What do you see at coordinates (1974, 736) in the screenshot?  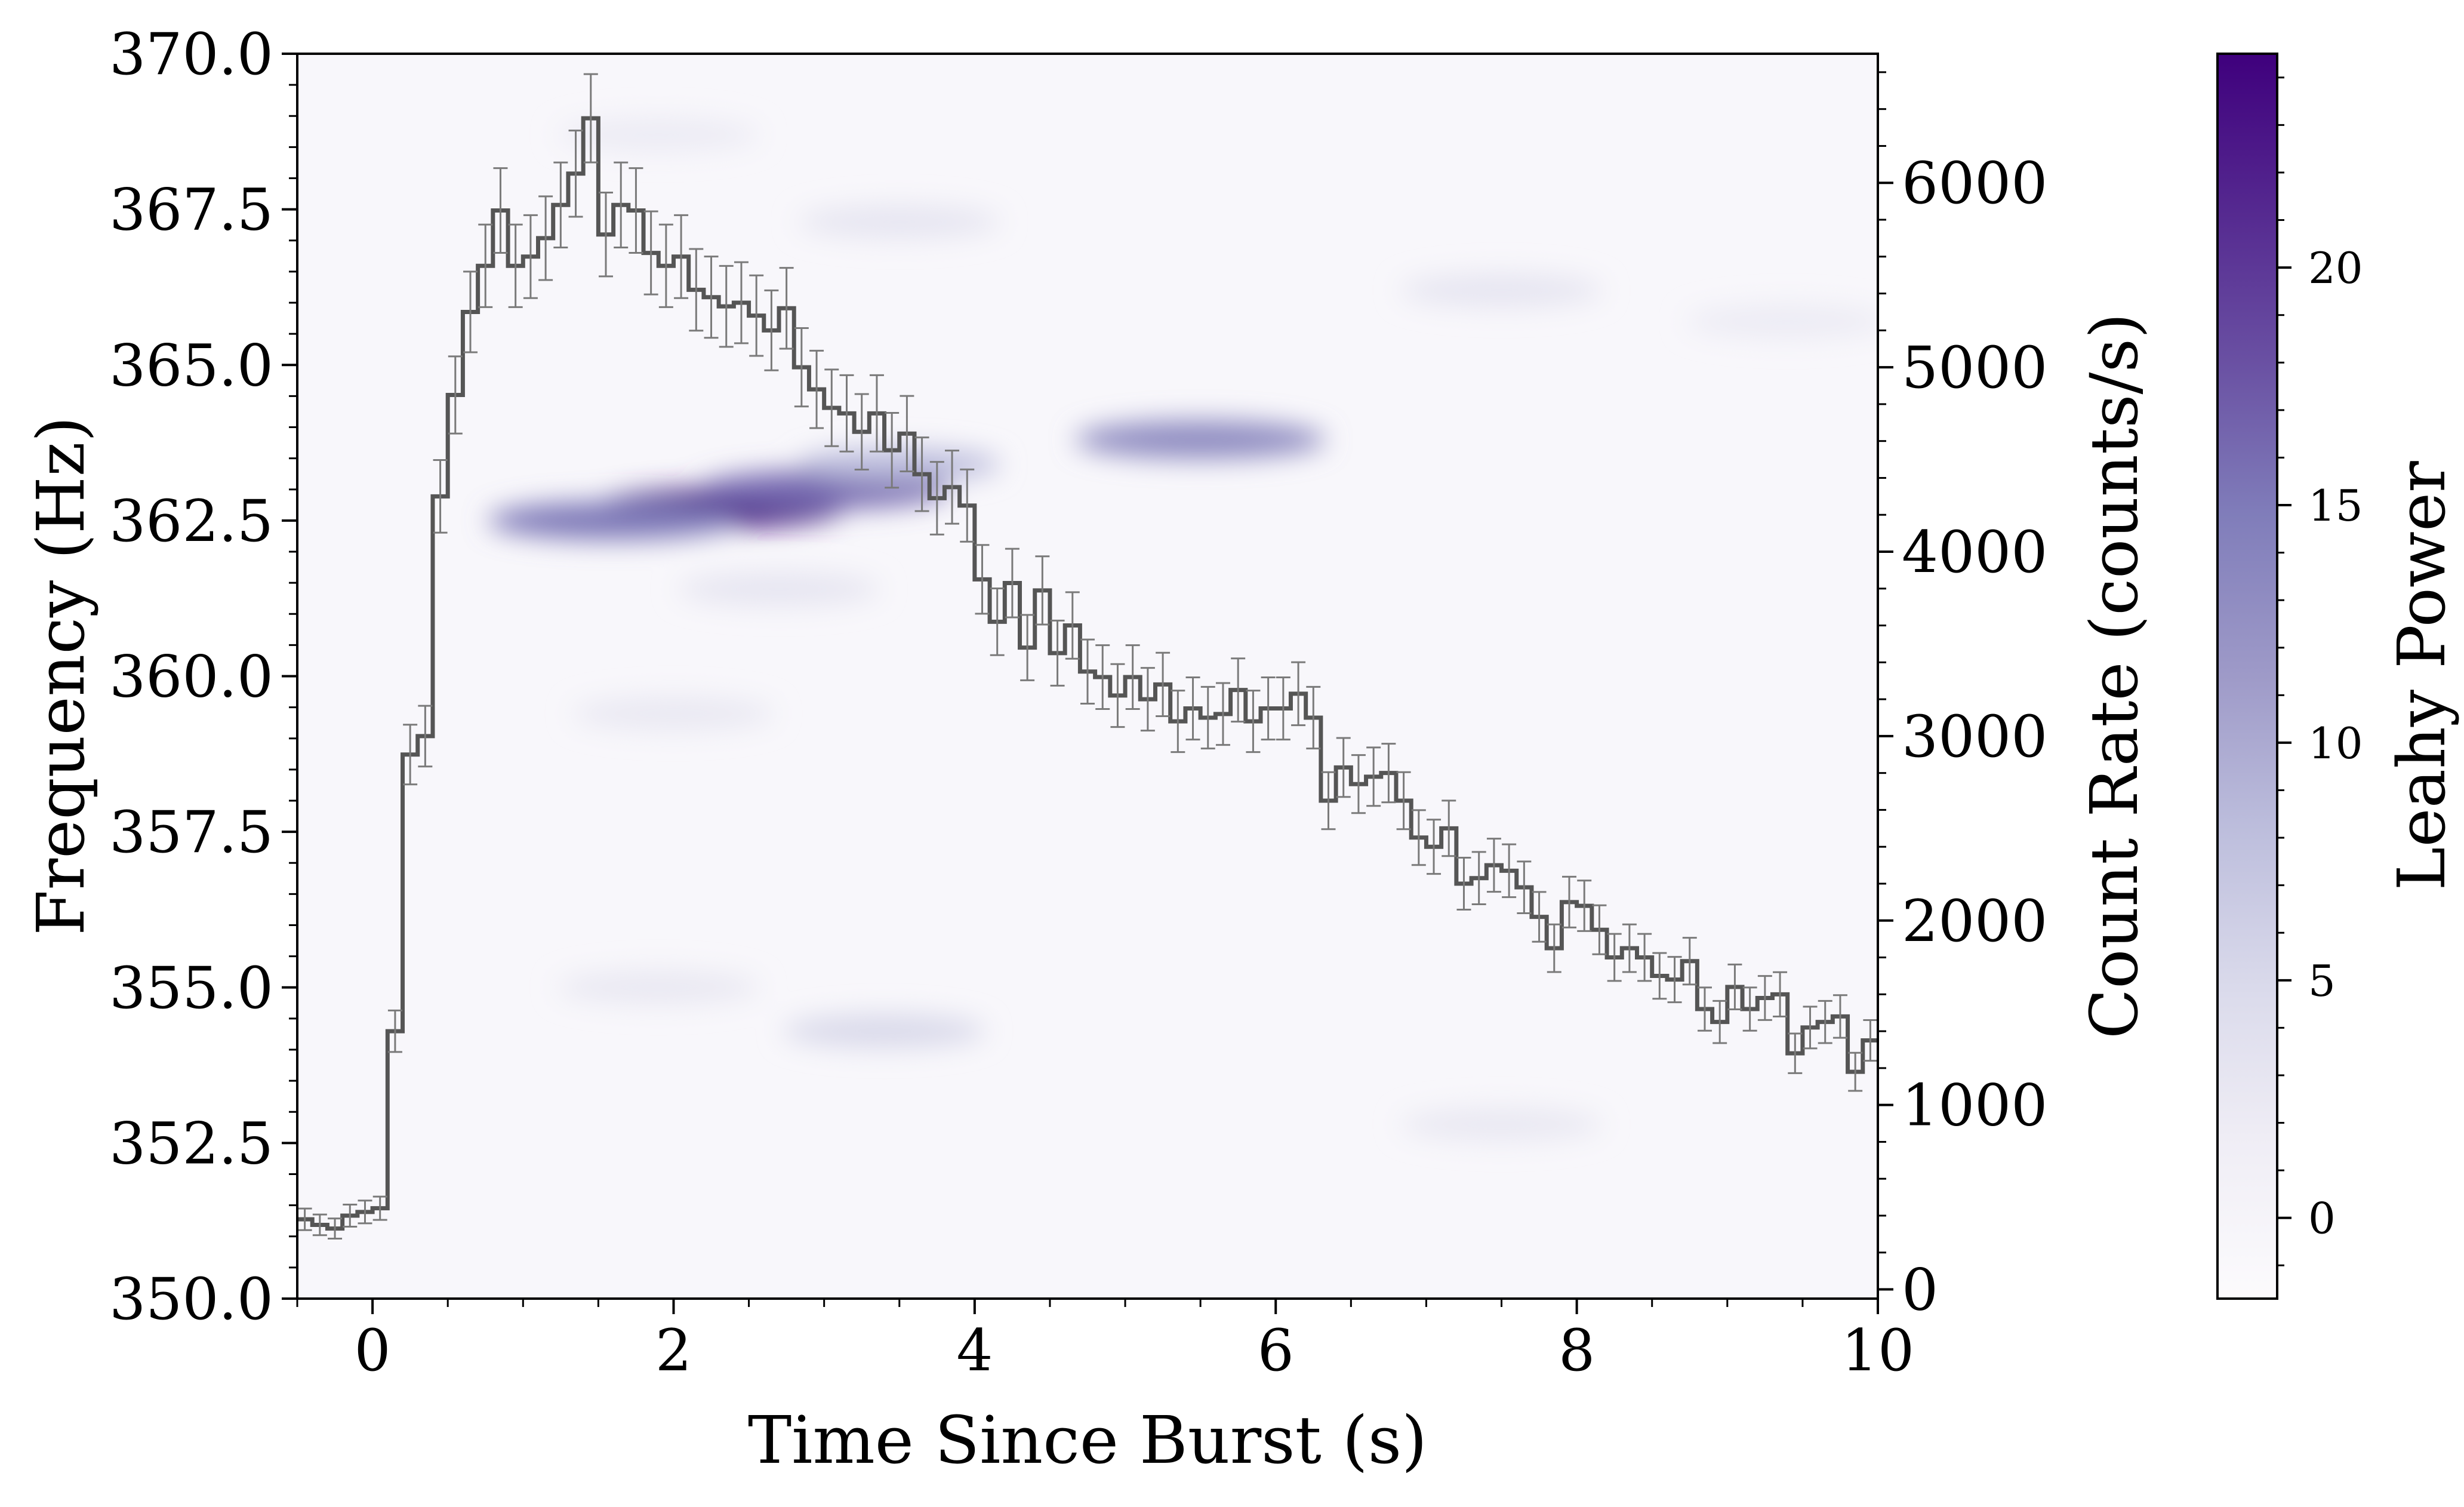 I see `count-rate-tick-label: 3000` at bounding box center [1974, 736].